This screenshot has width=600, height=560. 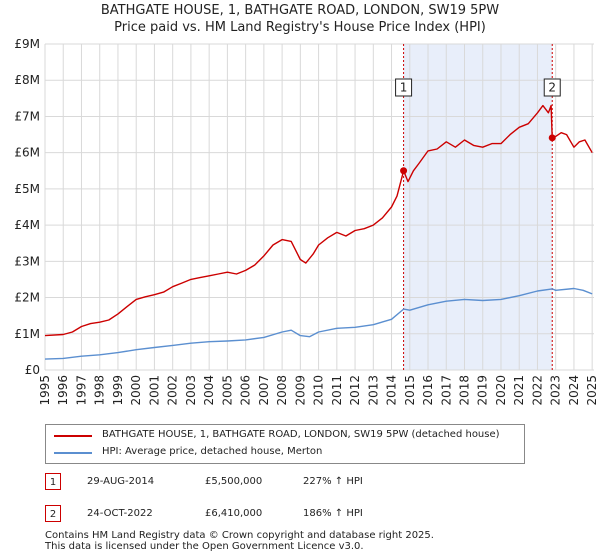 What do you see at coordinates (428, 390) in the screenshot?
I see `x-tick-label: 2016` at bounding box center [428, 390].